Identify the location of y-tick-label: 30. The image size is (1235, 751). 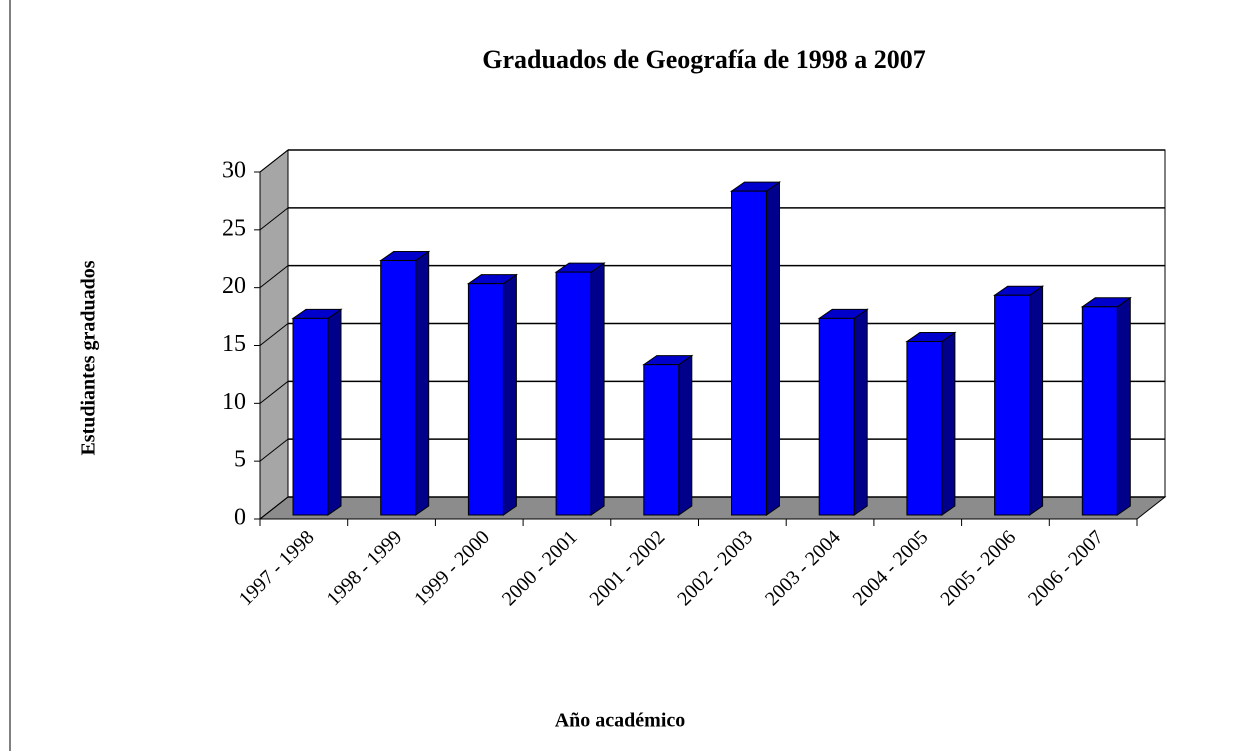
(234, 171).